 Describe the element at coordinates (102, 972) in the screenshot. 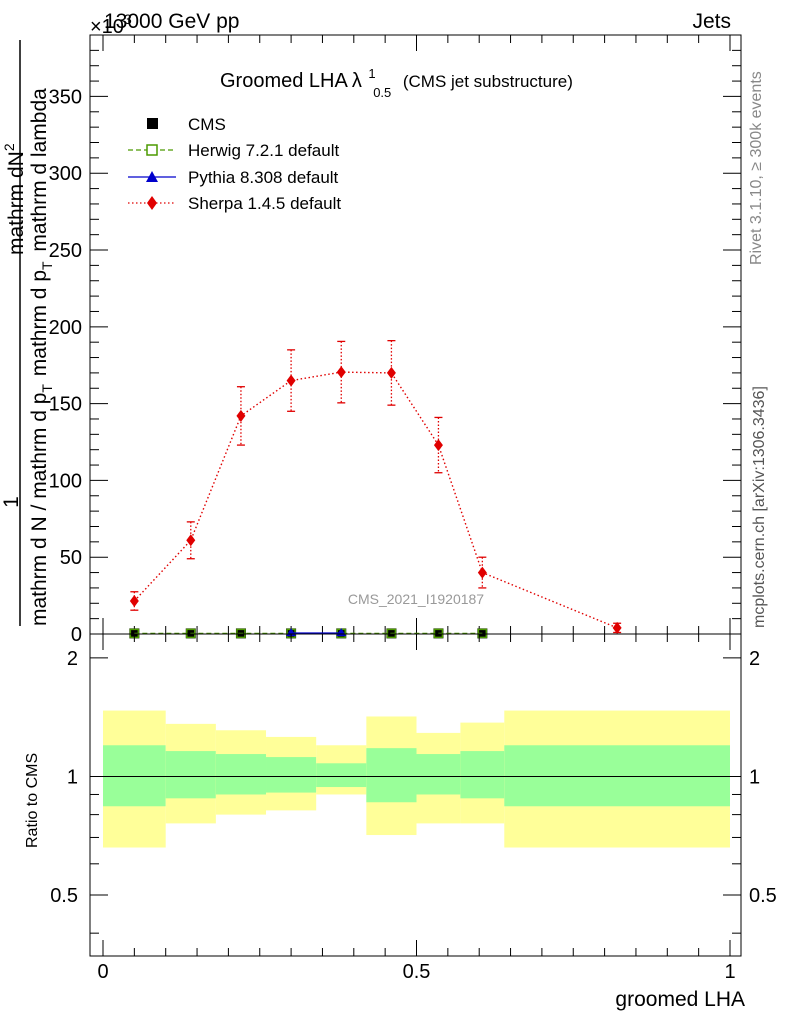

I see `x-tick-label: 0` at that location.